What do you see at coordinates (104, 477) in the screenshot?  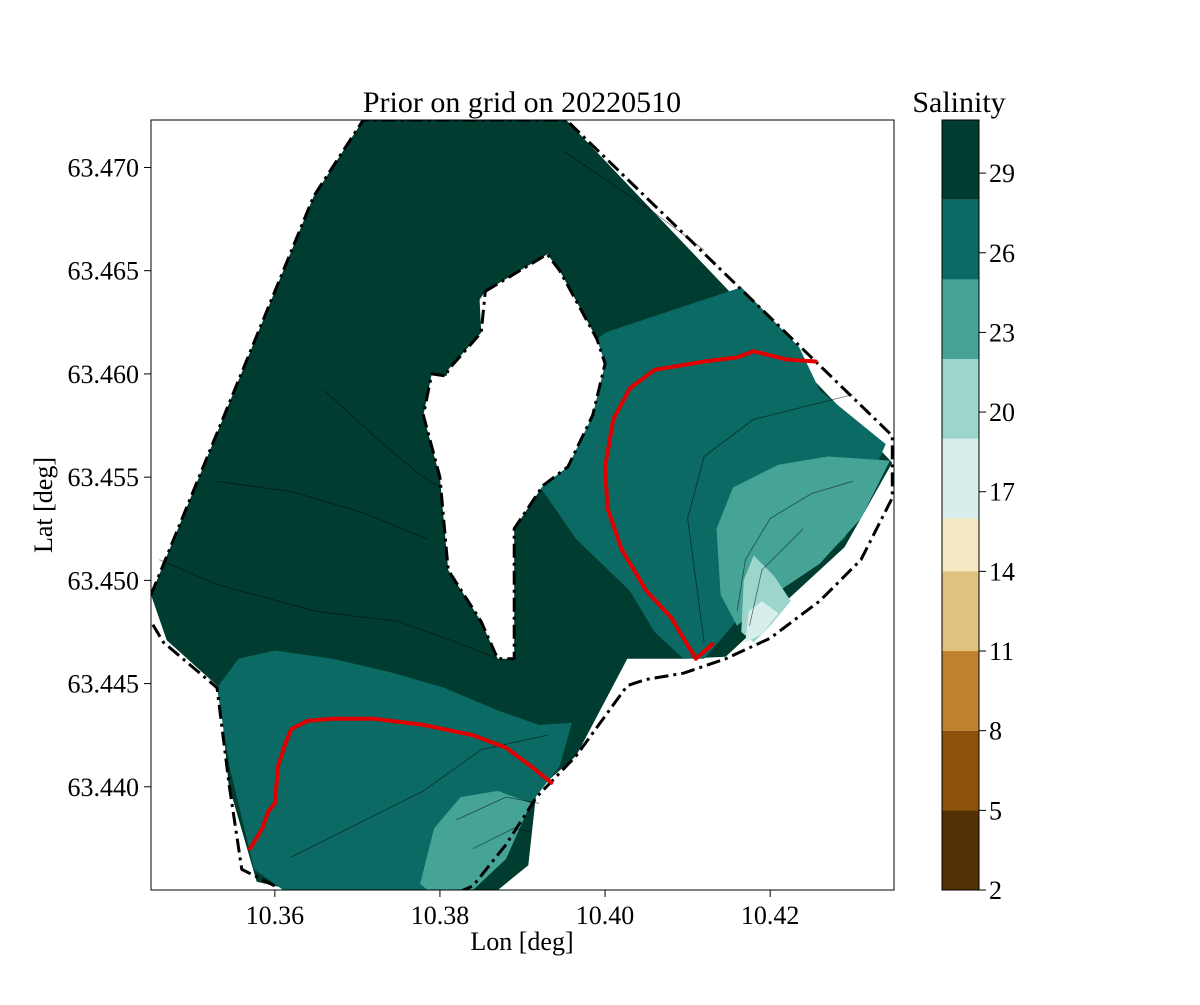 I see `y-tick-label: 63.455` at bounding box center [104, 477].